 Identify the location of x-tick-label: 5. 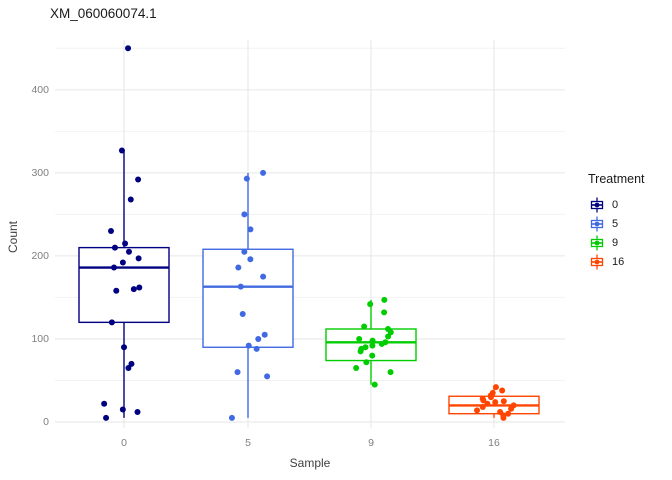
(248, 443).